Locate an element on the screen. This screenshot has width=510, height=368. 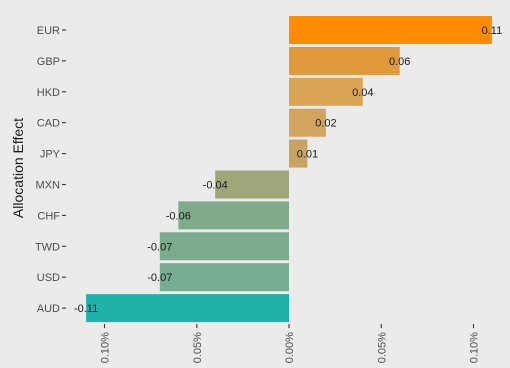
y-tick-label-gbp: GBP is located at coordinates (48, 62).